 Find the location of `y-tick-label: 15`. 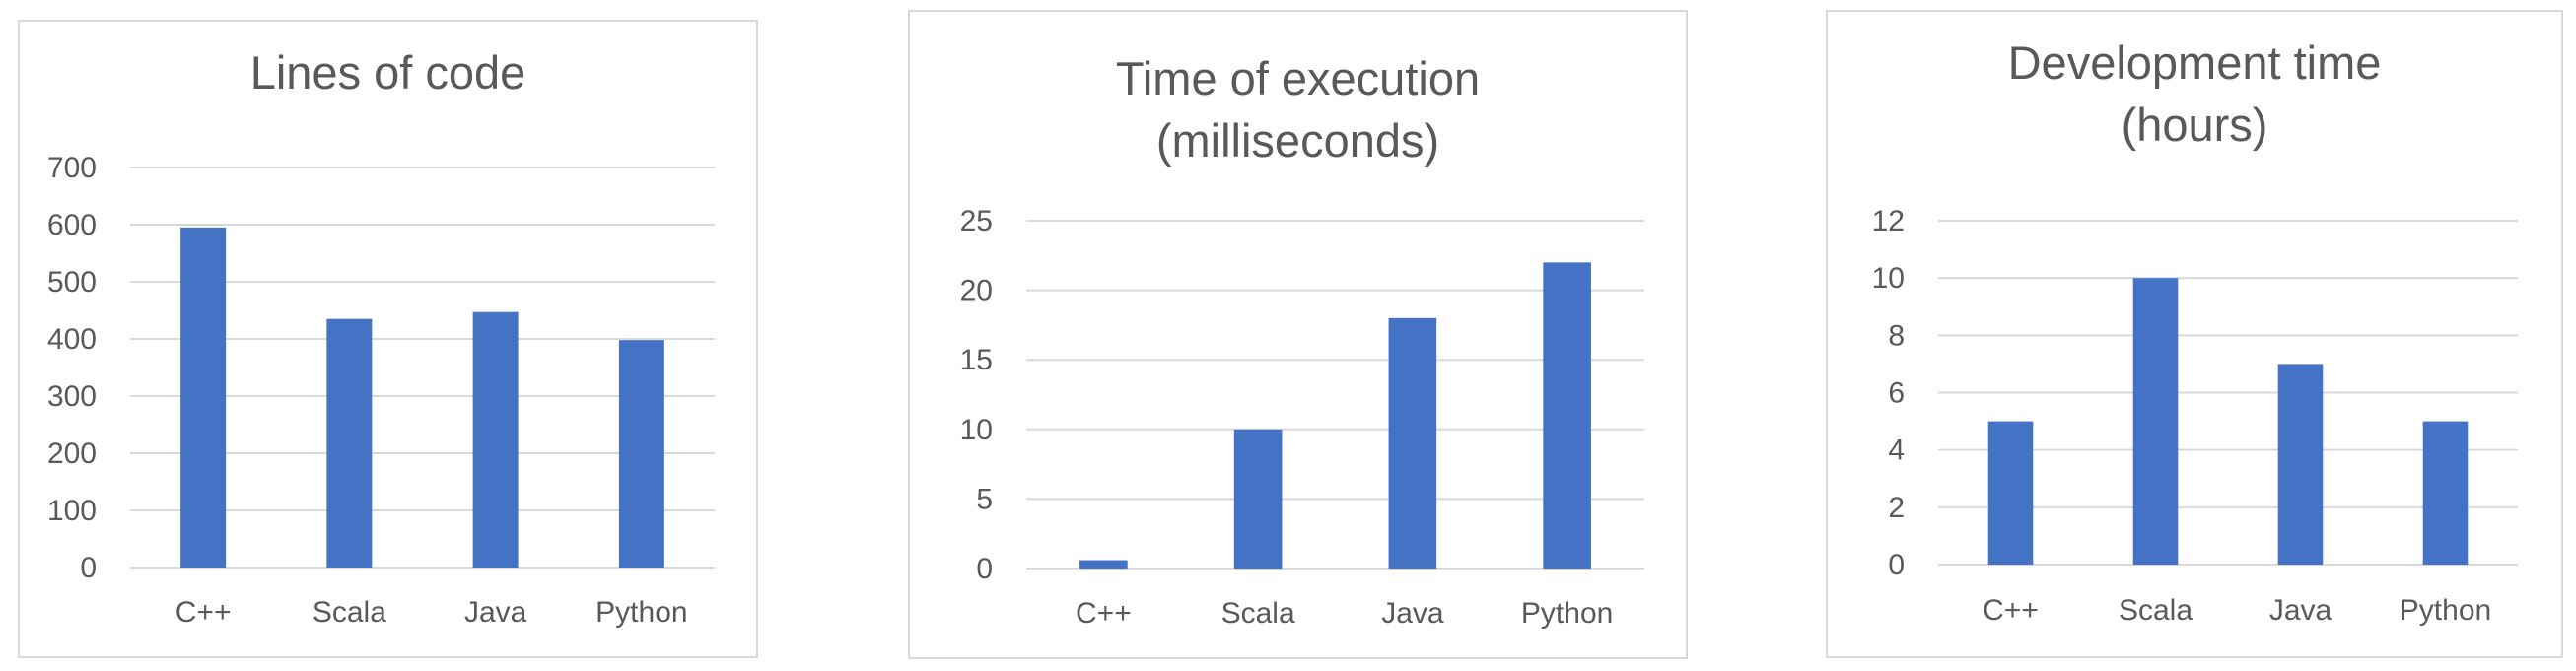

y-tick-label: 15 is located at coordinates (976, 360).